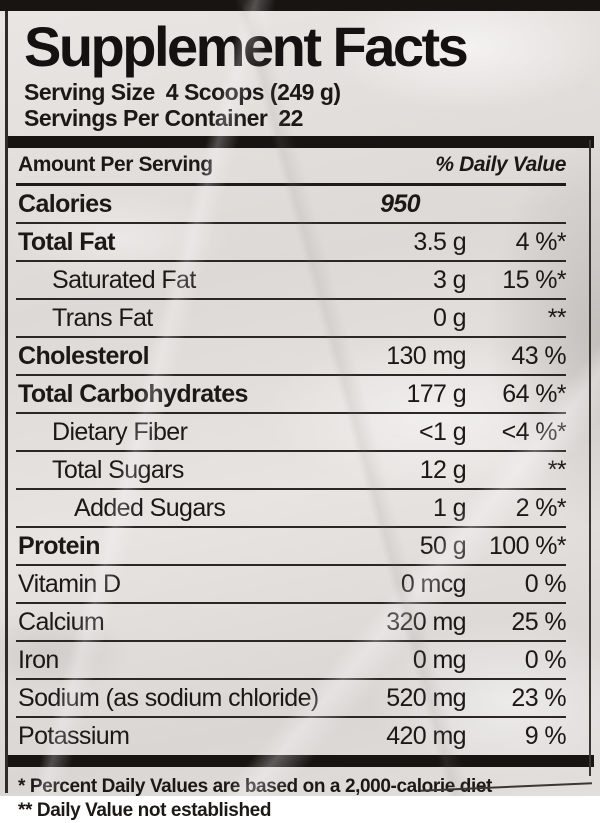 This screenshot has width=600, height=823. I want to click on nutrient-name: Potassium, so click(74, 735).